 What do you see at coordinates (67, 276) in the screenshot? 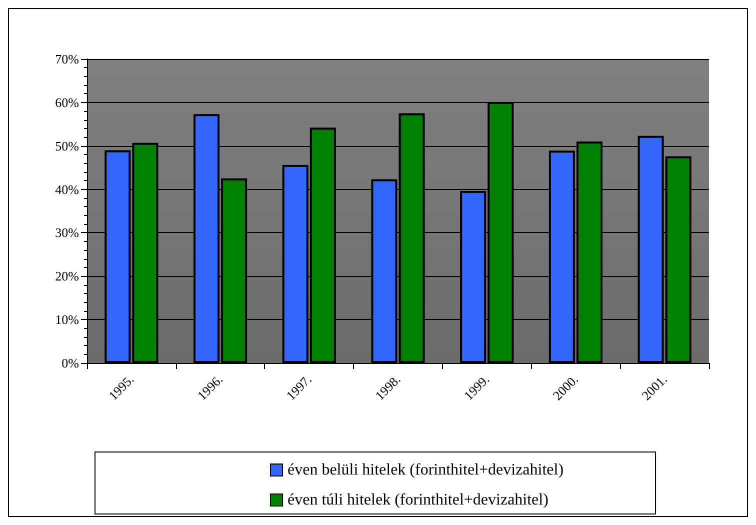
I see `y-tick-label: 20%` at bounding box center [67, 276].